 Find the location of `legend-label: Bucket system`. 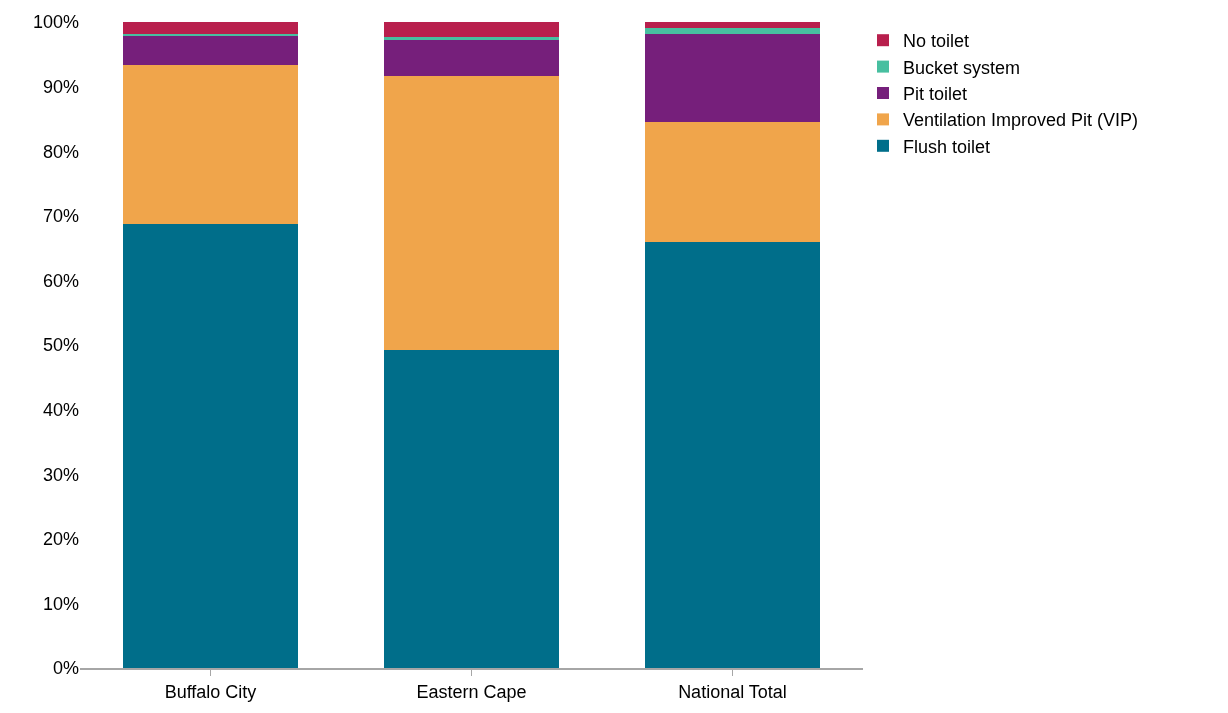

legend-label: Bucket system is located at coordinates (962, 67).